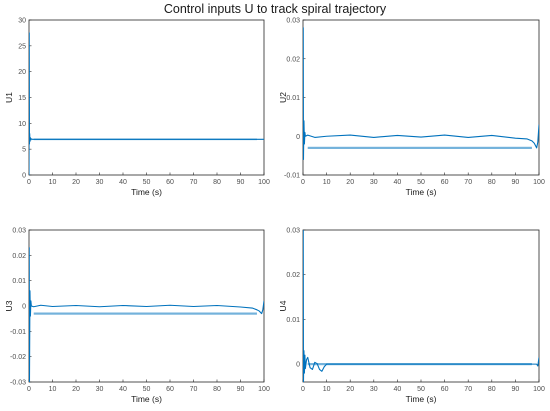 The image size is (550, 411). What do you see at coordinates (18, 383) in the screenshot?
I see `y-tick-label: -0.03` at bounding box center [18, 383].